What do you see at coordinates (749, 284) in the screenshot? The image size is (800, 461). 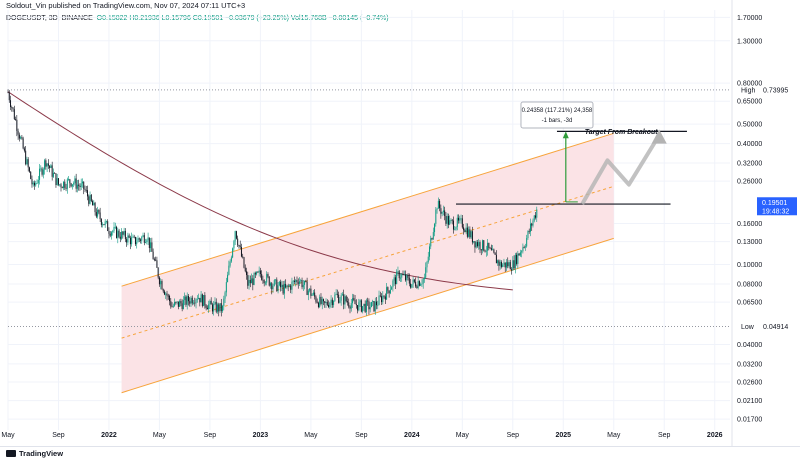 I see `price-tick-label: 0.08000` at bounding box center [749, 284].